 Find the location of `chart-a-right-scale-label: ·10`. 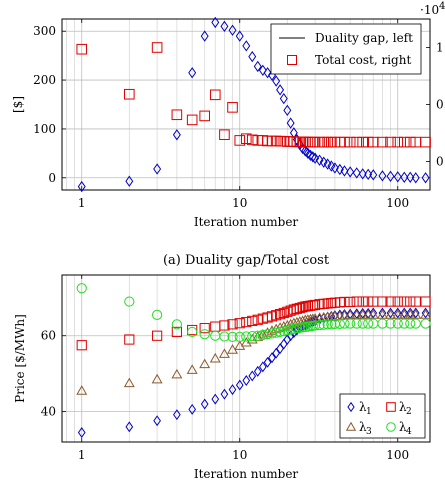

chart-a-right-scale-label: ·10 is located at coordinates (429, 10).